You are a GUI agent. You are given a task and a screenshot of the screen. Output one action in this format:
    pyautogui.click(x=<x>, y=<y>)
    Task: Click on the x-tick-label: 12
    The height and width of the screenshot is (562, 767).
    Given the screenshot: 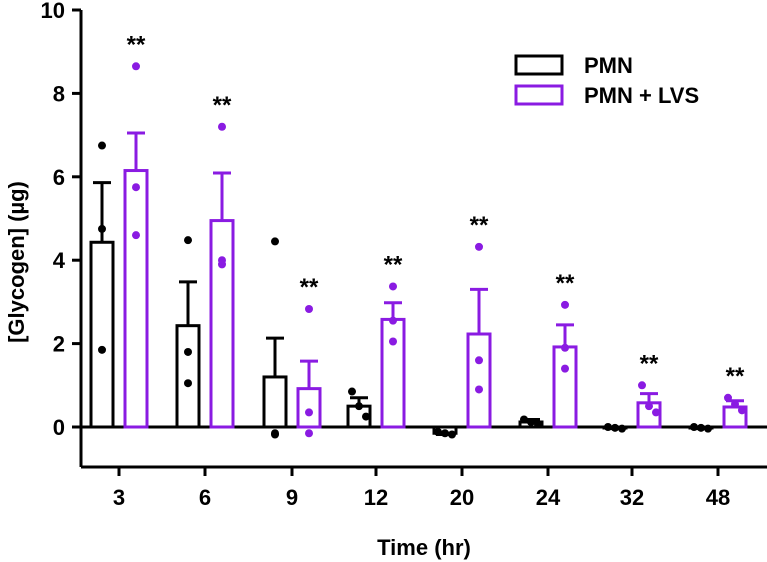 What is the action you would take?
    pyautogui.click(x=376, y=497)
    